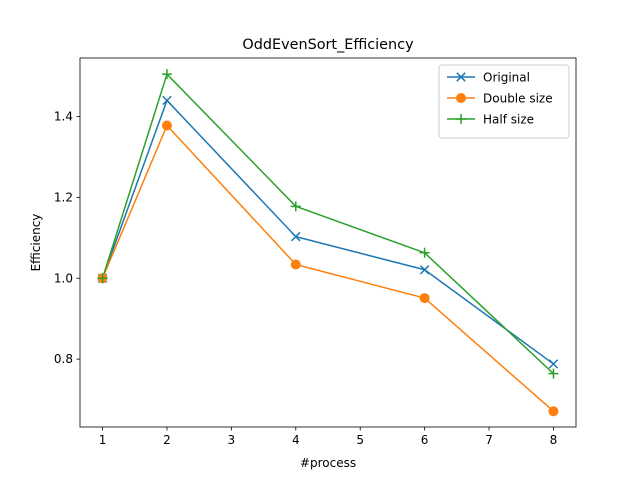 The image size is (640, 484). What do you see at coordinates (232, 440) in the screenshot?
I see `x-tick-label: 3` at bounding box center [232, 440].